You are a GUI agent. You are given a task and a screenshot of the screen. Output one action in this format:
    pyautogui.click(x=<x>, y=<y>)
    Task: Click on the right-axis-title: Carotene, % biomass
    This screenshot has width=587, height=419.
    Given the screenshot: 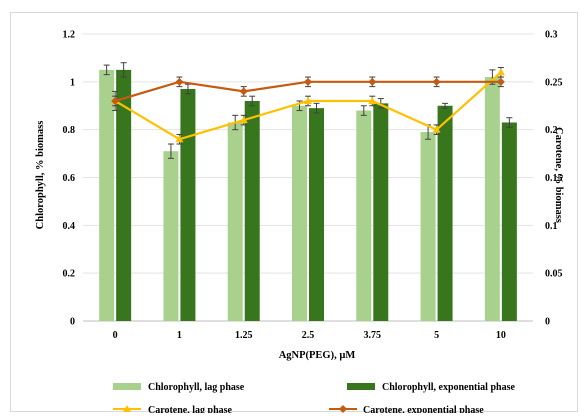 What is the action you would take?
    pyautogui.click(x=558, y=175)
    